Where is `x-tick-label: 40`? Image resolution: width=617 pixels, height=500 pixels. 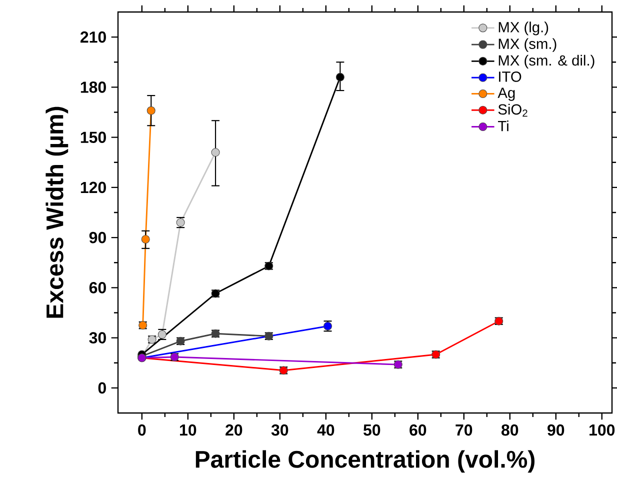
x-tick-label: 40 is located at coordinates (325, 430).